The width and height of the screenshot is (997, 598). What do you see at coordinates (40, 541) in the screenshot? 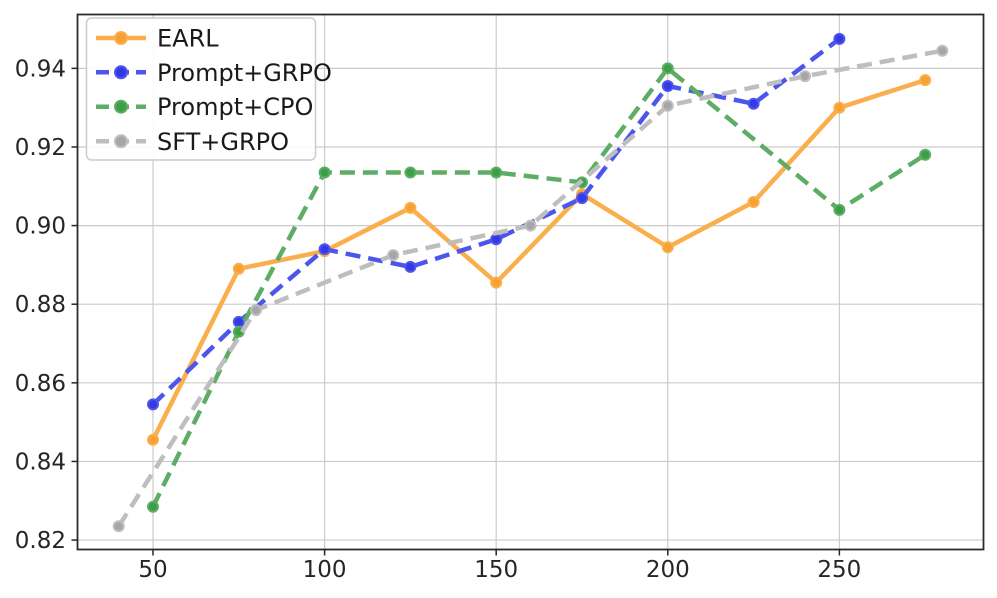
I see `y-tick-label: 0.82` at bounding box center [40, 541].